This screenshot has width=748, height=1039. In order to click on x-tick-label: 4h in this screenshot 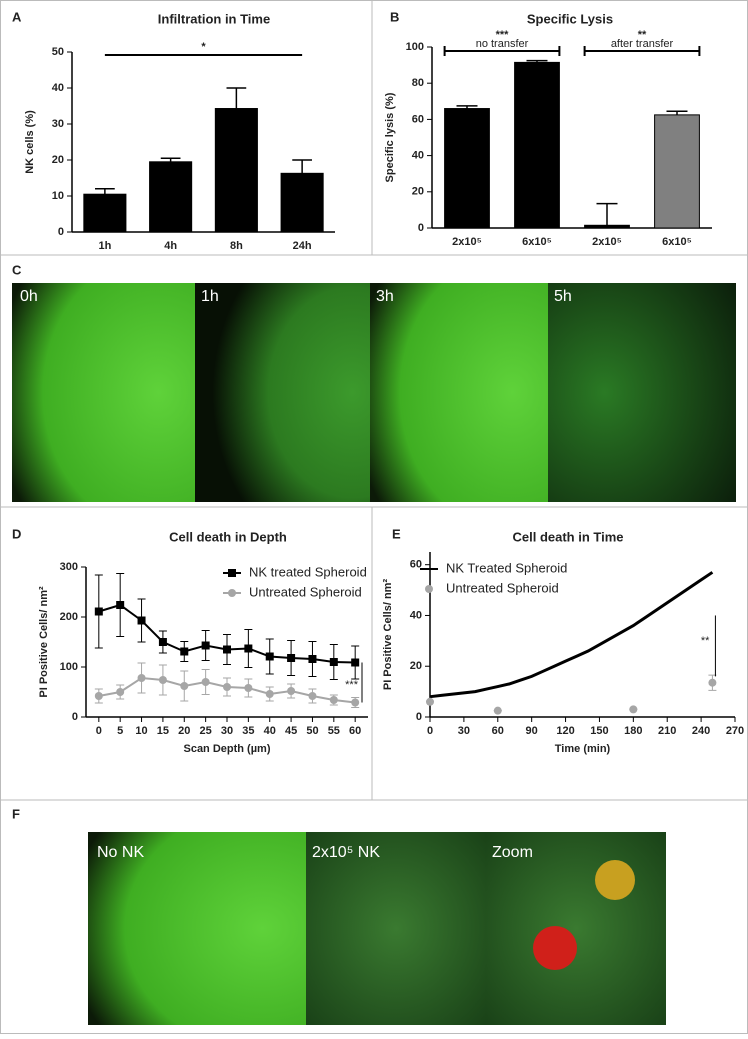, I will do `click(170, 246)`.